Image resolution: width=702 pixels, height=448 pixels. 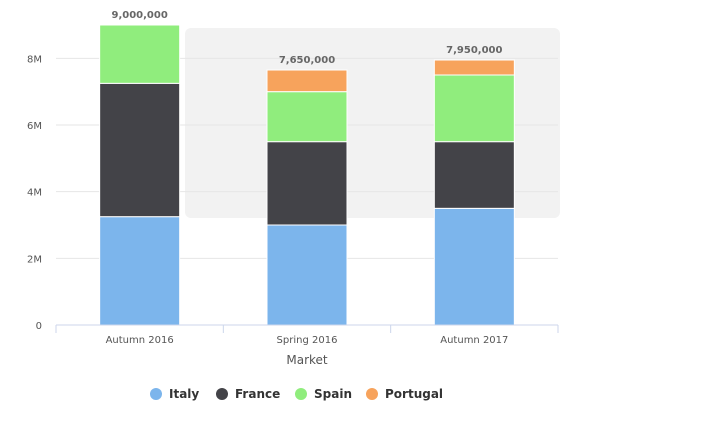 What do you see at coordinates (307, 360) in the screenshot?
I see `x-axis-title: Market` at bounding box center [307, 360].